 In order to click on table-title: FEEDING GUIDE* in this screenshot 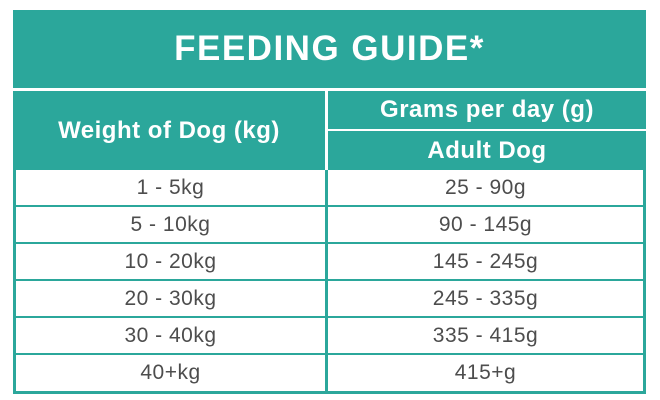, I will do `click(329, 48)`.